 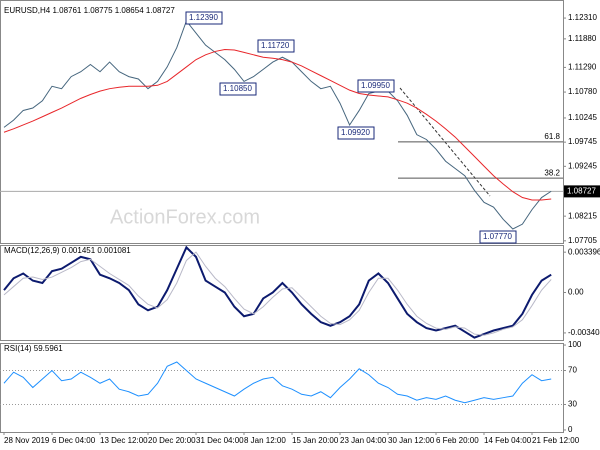 I want to click on annotation: 1.10850, so click(x=237, y=88).